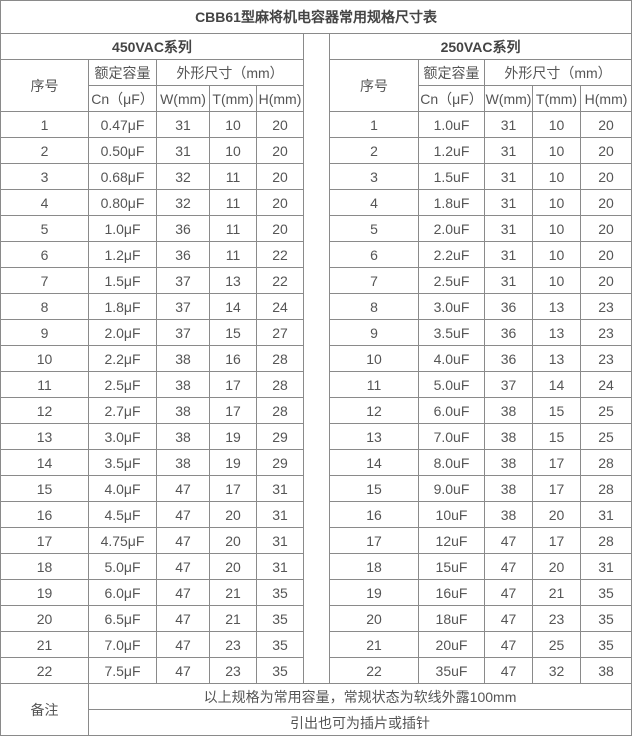  I want to click on cell-index: 22, so click(374, 670).